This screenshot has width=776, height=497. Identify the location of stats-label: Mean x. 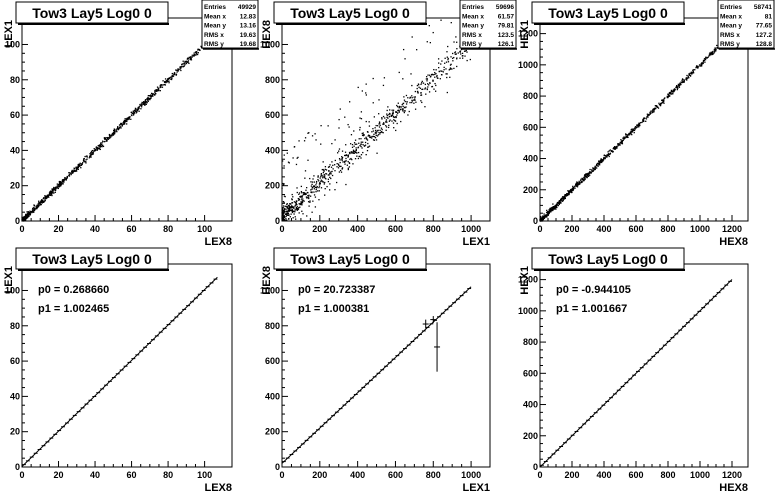
(215, 16).